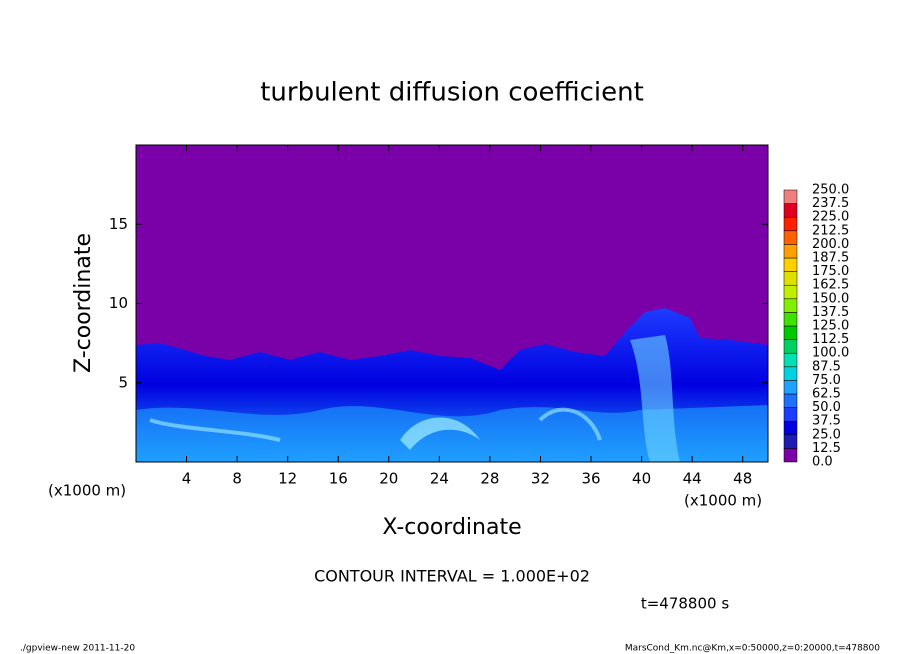  What do you see at coordinates (83, 303) in the screenshot?
I see `y-axis-label: Z-coordinate` at bounding box center [83, 303].